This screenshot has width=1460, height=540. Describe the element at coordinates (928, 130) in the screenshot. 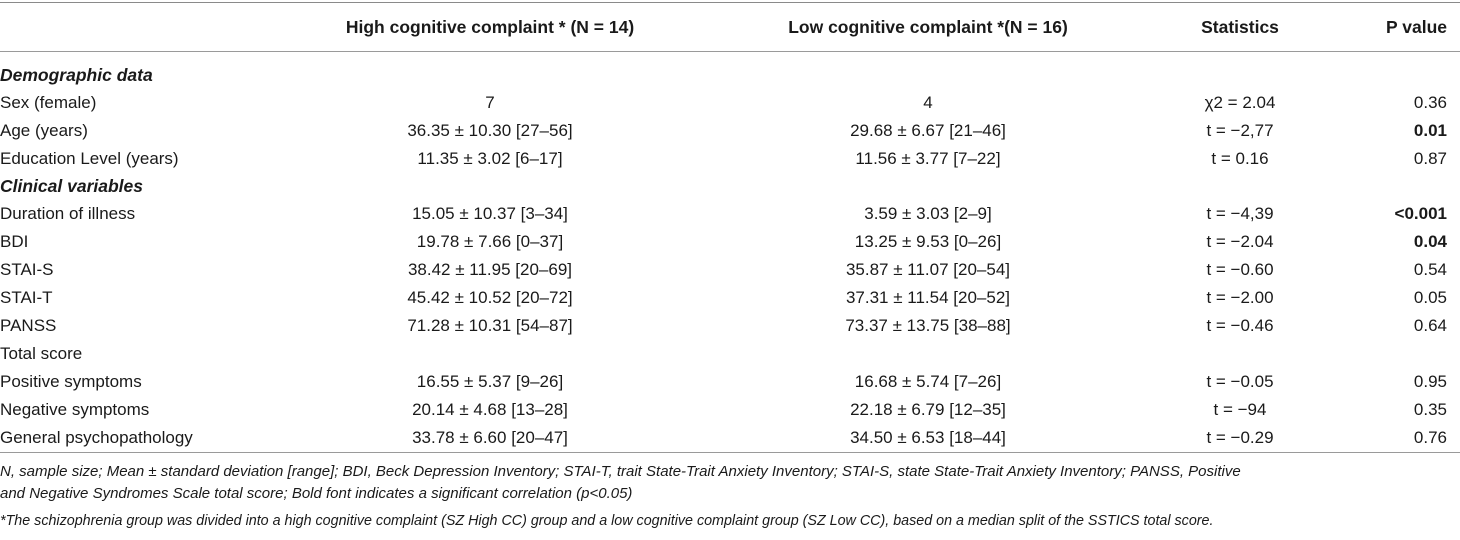

I see `cell-low-cc: 29.68 ± 6.67 [21–46]` at that location.